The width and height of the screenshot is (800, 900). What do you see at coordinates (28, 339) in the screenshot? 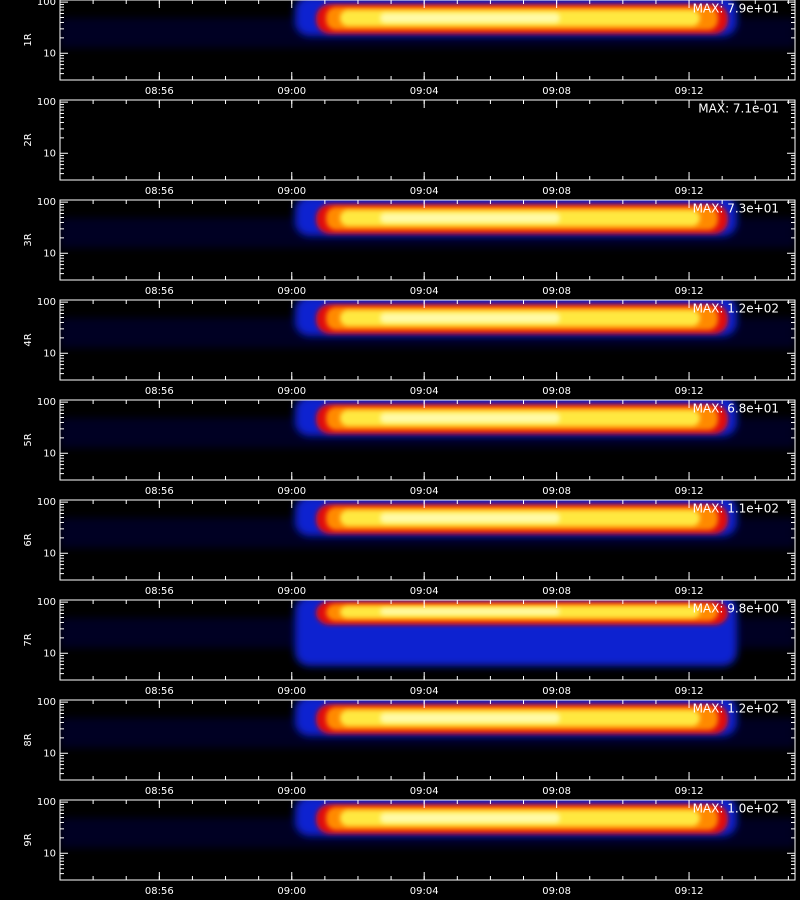
I see `y-axis-label: 4R` at bounding box center [28, 339].